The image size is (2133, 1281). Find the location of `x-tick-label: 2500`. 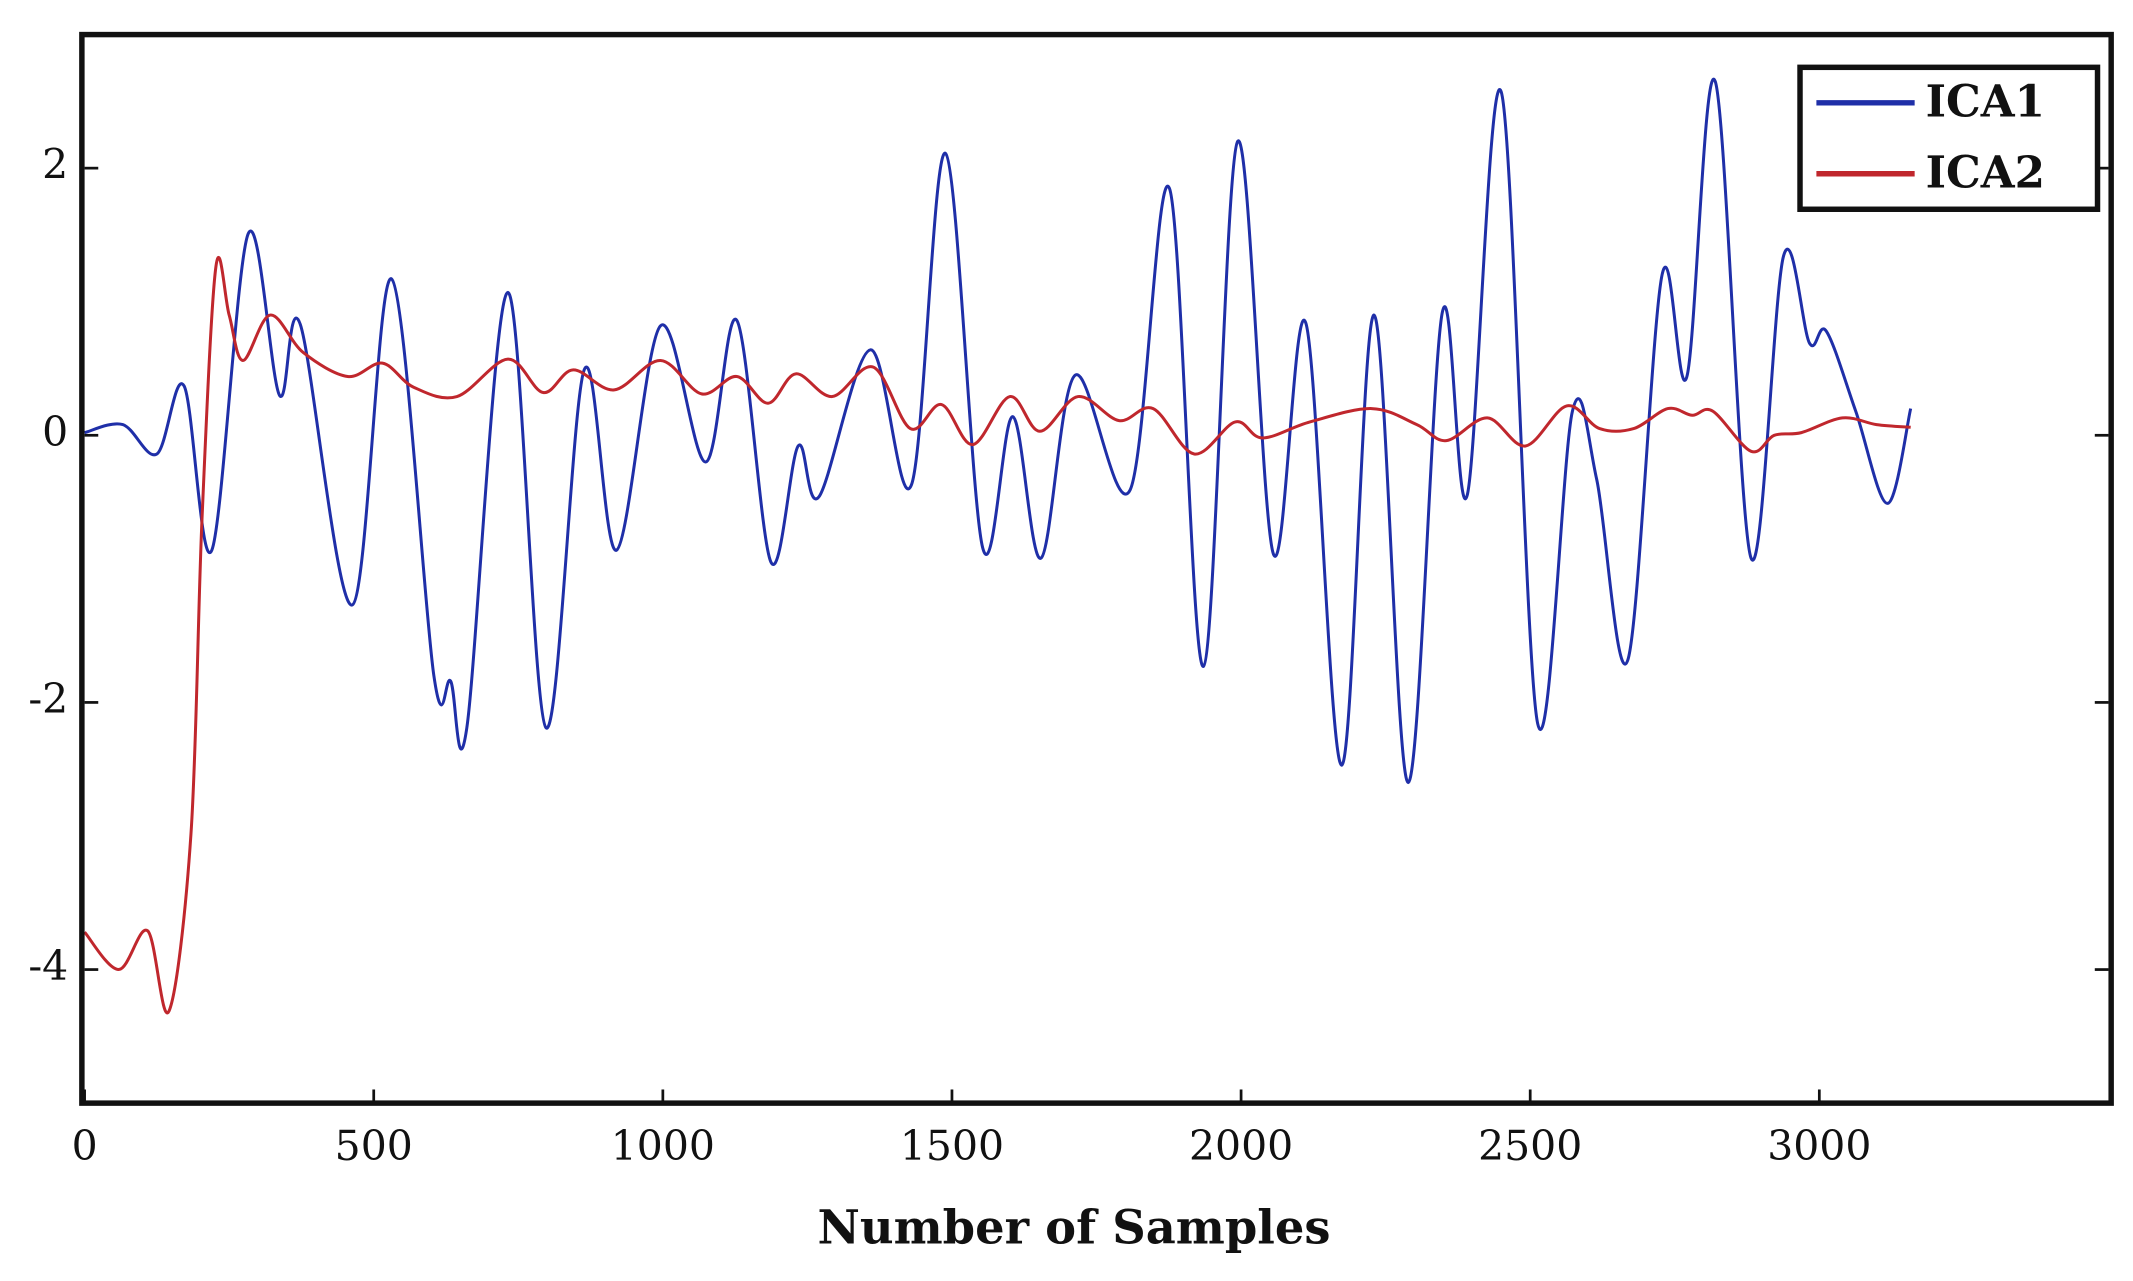

x-tick-label: 2500 is located at coordinates (1530, 1146).